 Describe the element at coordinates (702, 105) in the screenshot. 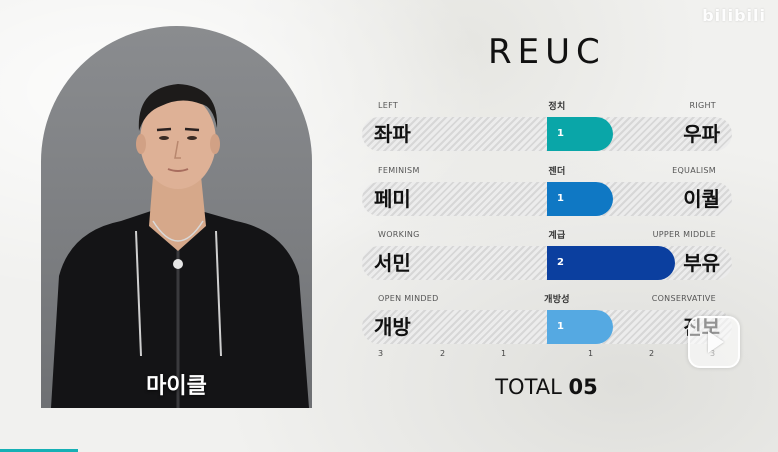

I see `scale-right-en: RIGHT` at that location.